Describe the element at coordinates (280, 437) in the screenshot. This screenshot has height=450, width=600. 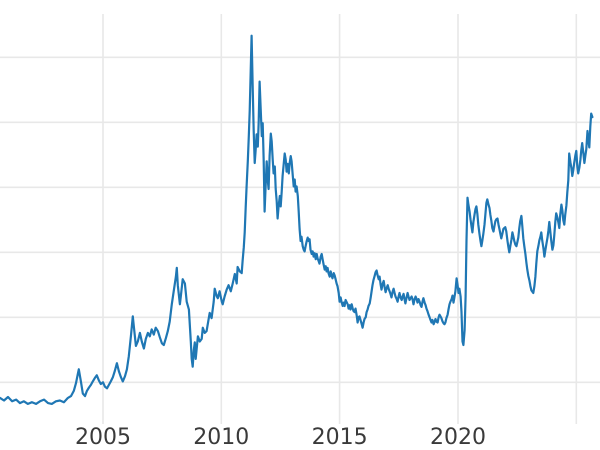
I see `x-axis-tick-labels: 2005 2010 2015 2020` at that location.